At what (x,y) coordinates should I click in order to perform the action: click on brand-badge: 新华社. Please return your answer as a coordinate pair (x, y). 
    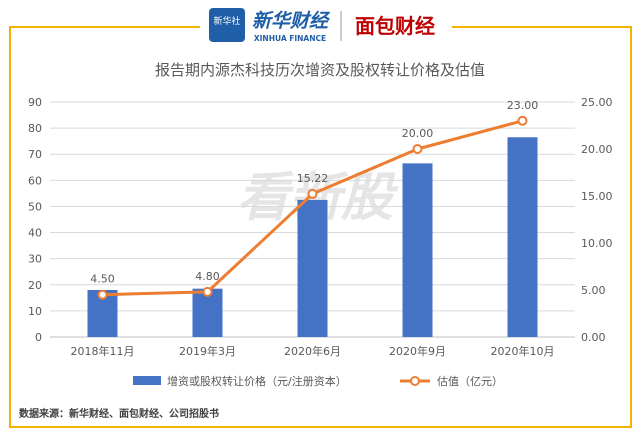
    Looking at the image, I should click on (226, 21).